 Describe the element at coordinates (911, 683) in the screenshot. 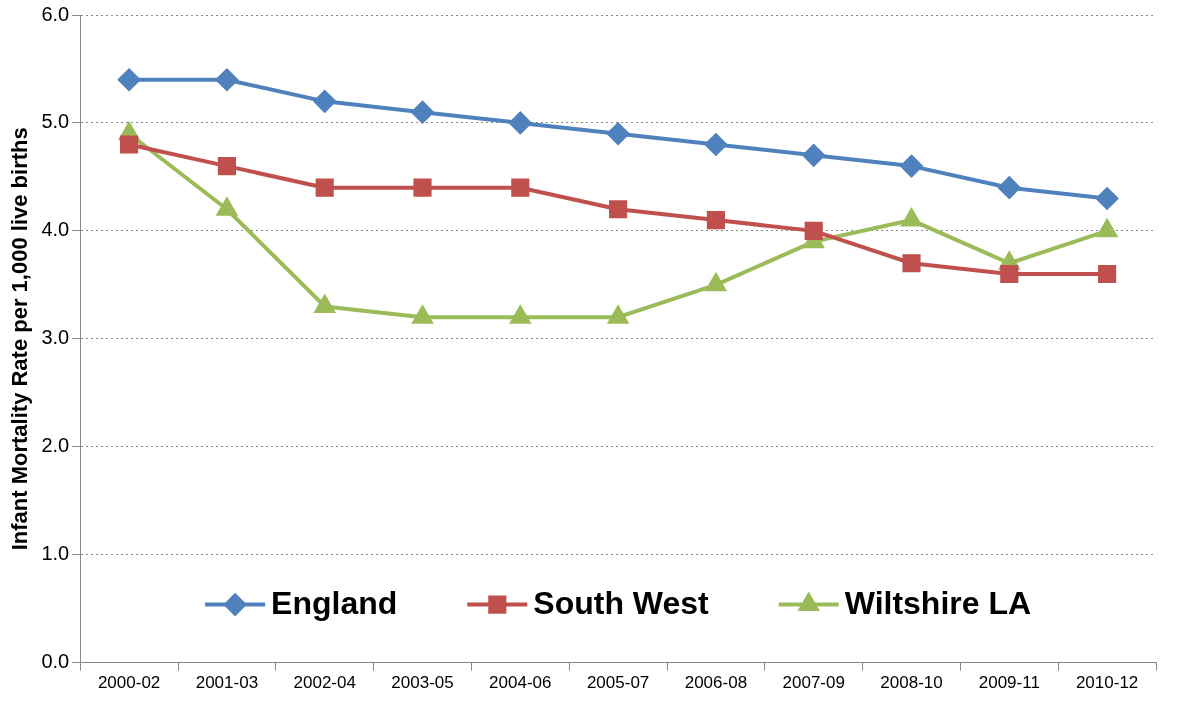

I see `x-tick-label: 2008-10` at that location.